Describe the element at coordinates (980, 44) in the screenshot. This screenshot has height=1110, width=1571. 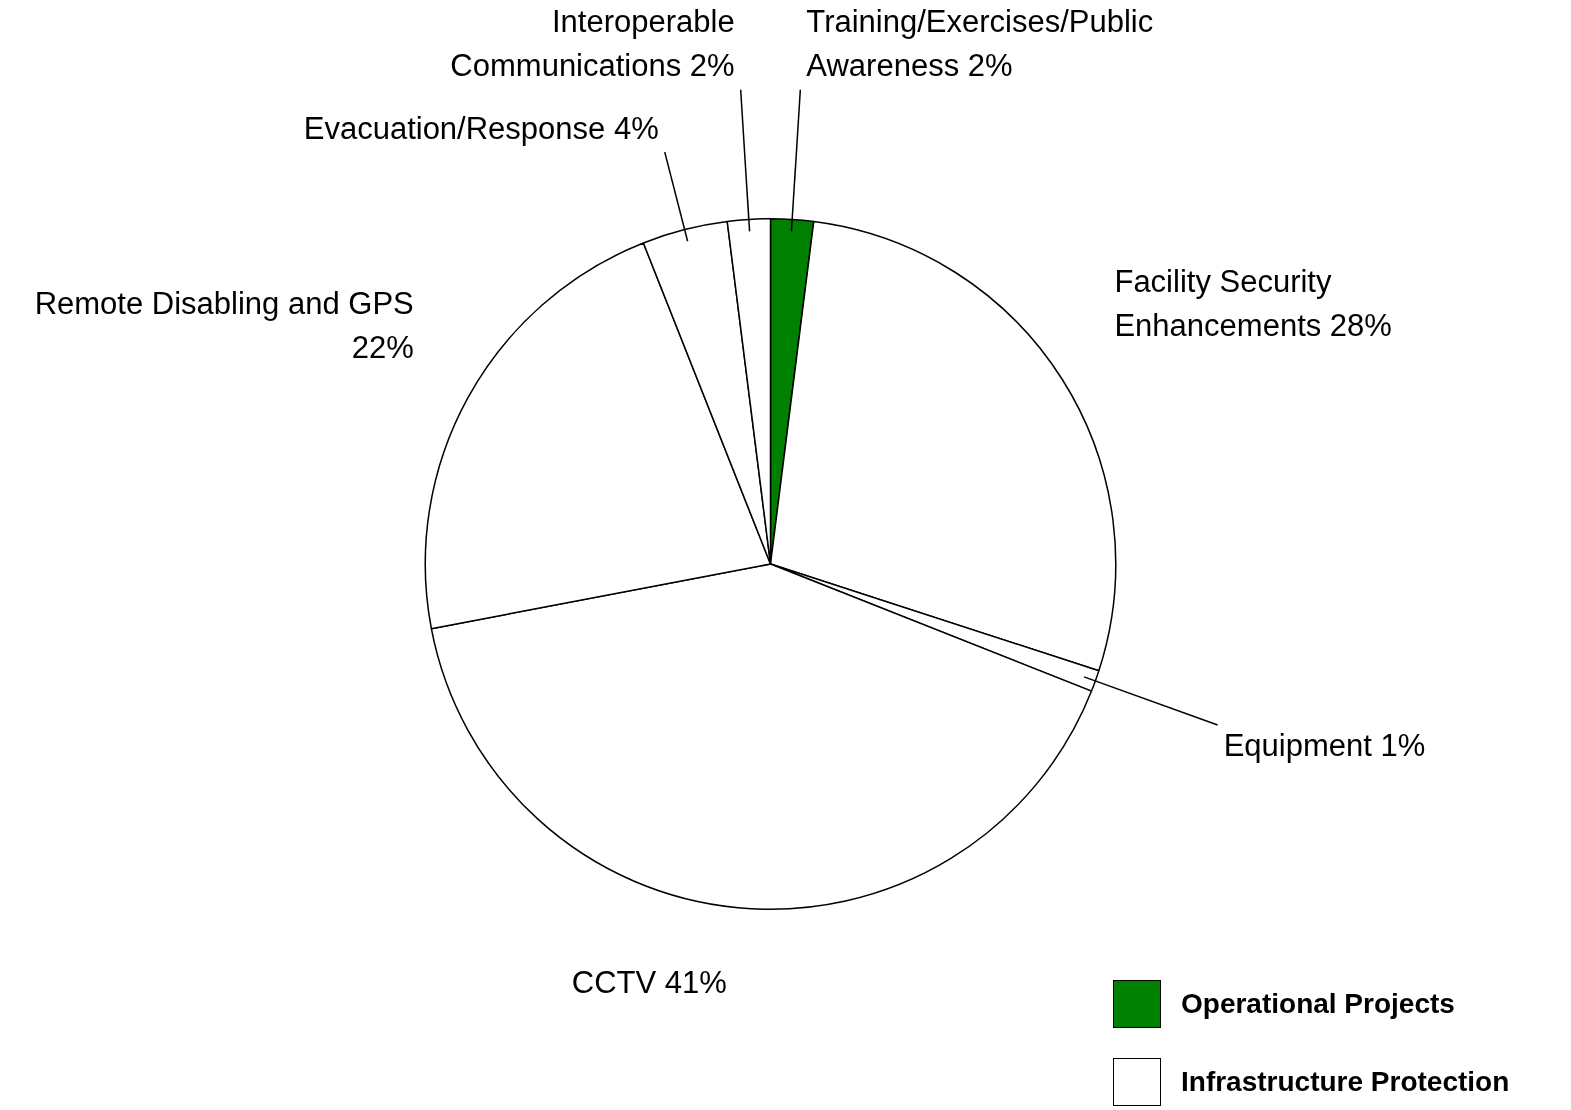
I see `slice-label: Training/Exercises/Public Awareness 2%` at that location.